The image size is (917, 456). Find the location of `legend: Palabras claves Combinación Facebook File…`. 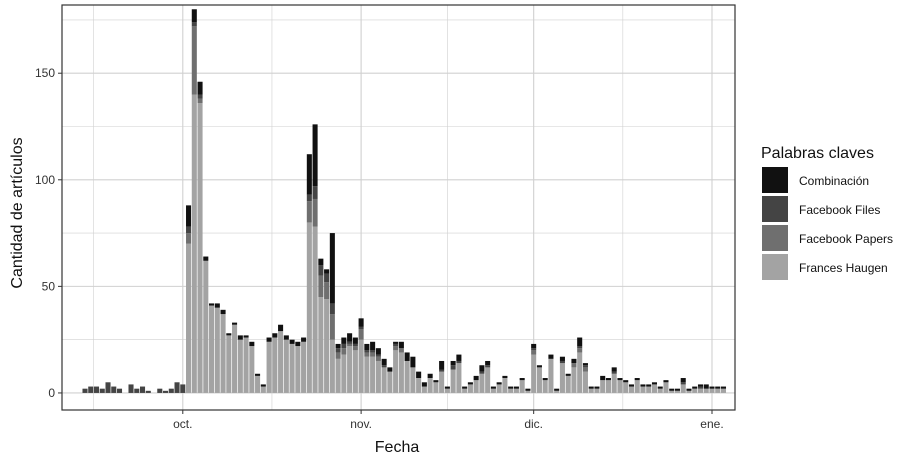

legend: Palabras claves Combinación Facebook File… is located at coordinates (827, 212).